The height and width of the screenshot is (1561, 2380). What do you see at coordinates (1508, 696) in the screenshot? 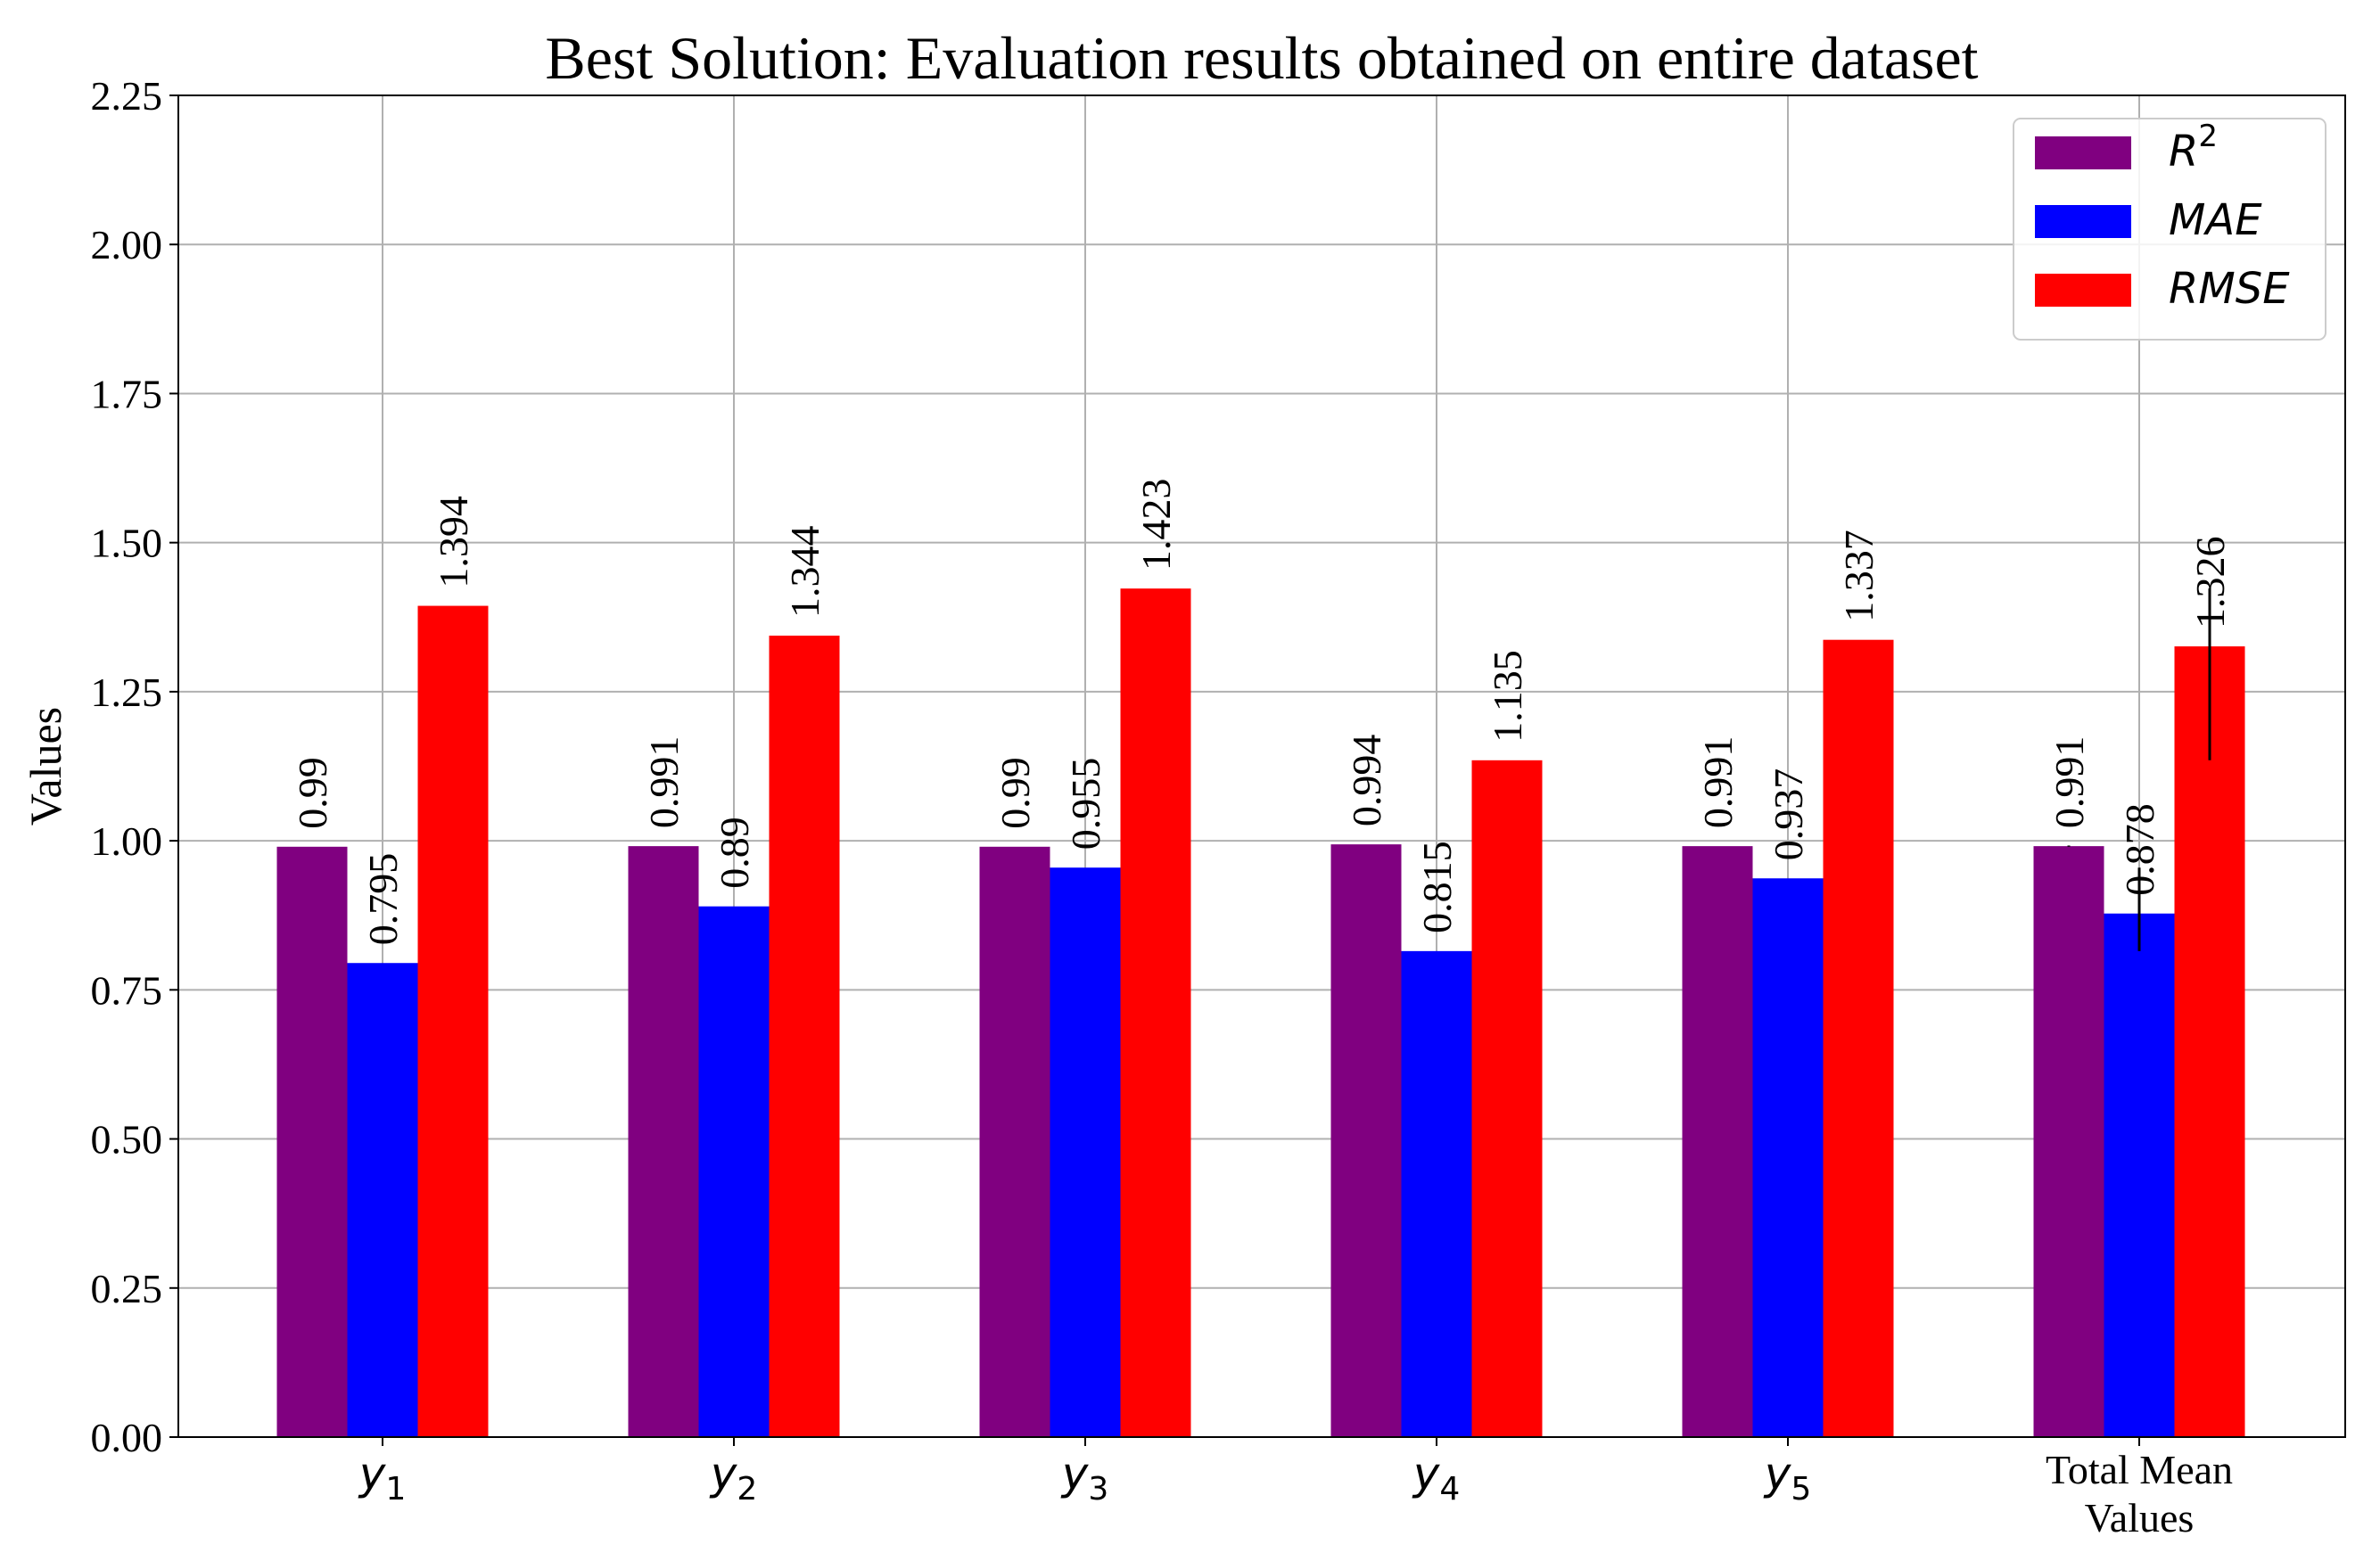
I see `bar-value-label: 1.135` at bounding box center [1508, 696].